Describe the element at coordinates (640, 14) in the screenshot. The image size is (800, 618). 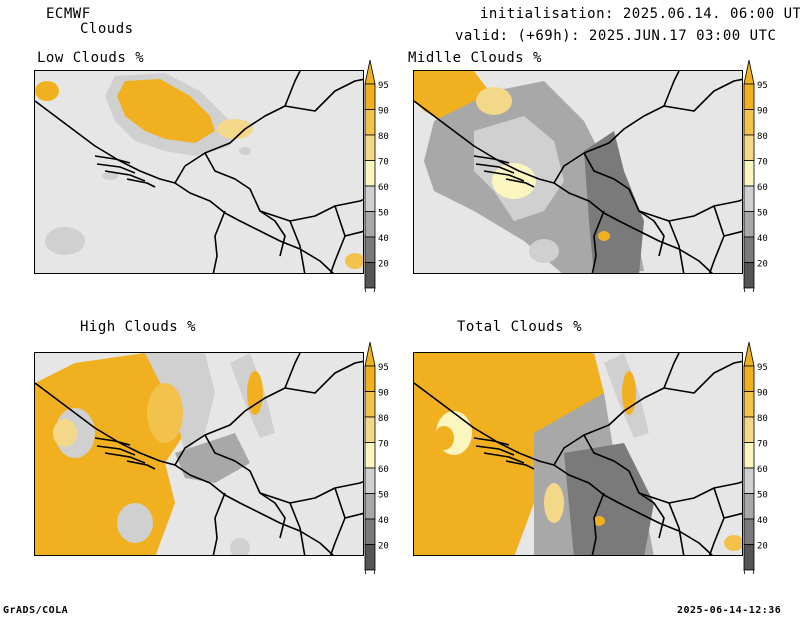
I see `init-time: initialisation: 2025.06.14. 06:00 UTC` at that location.